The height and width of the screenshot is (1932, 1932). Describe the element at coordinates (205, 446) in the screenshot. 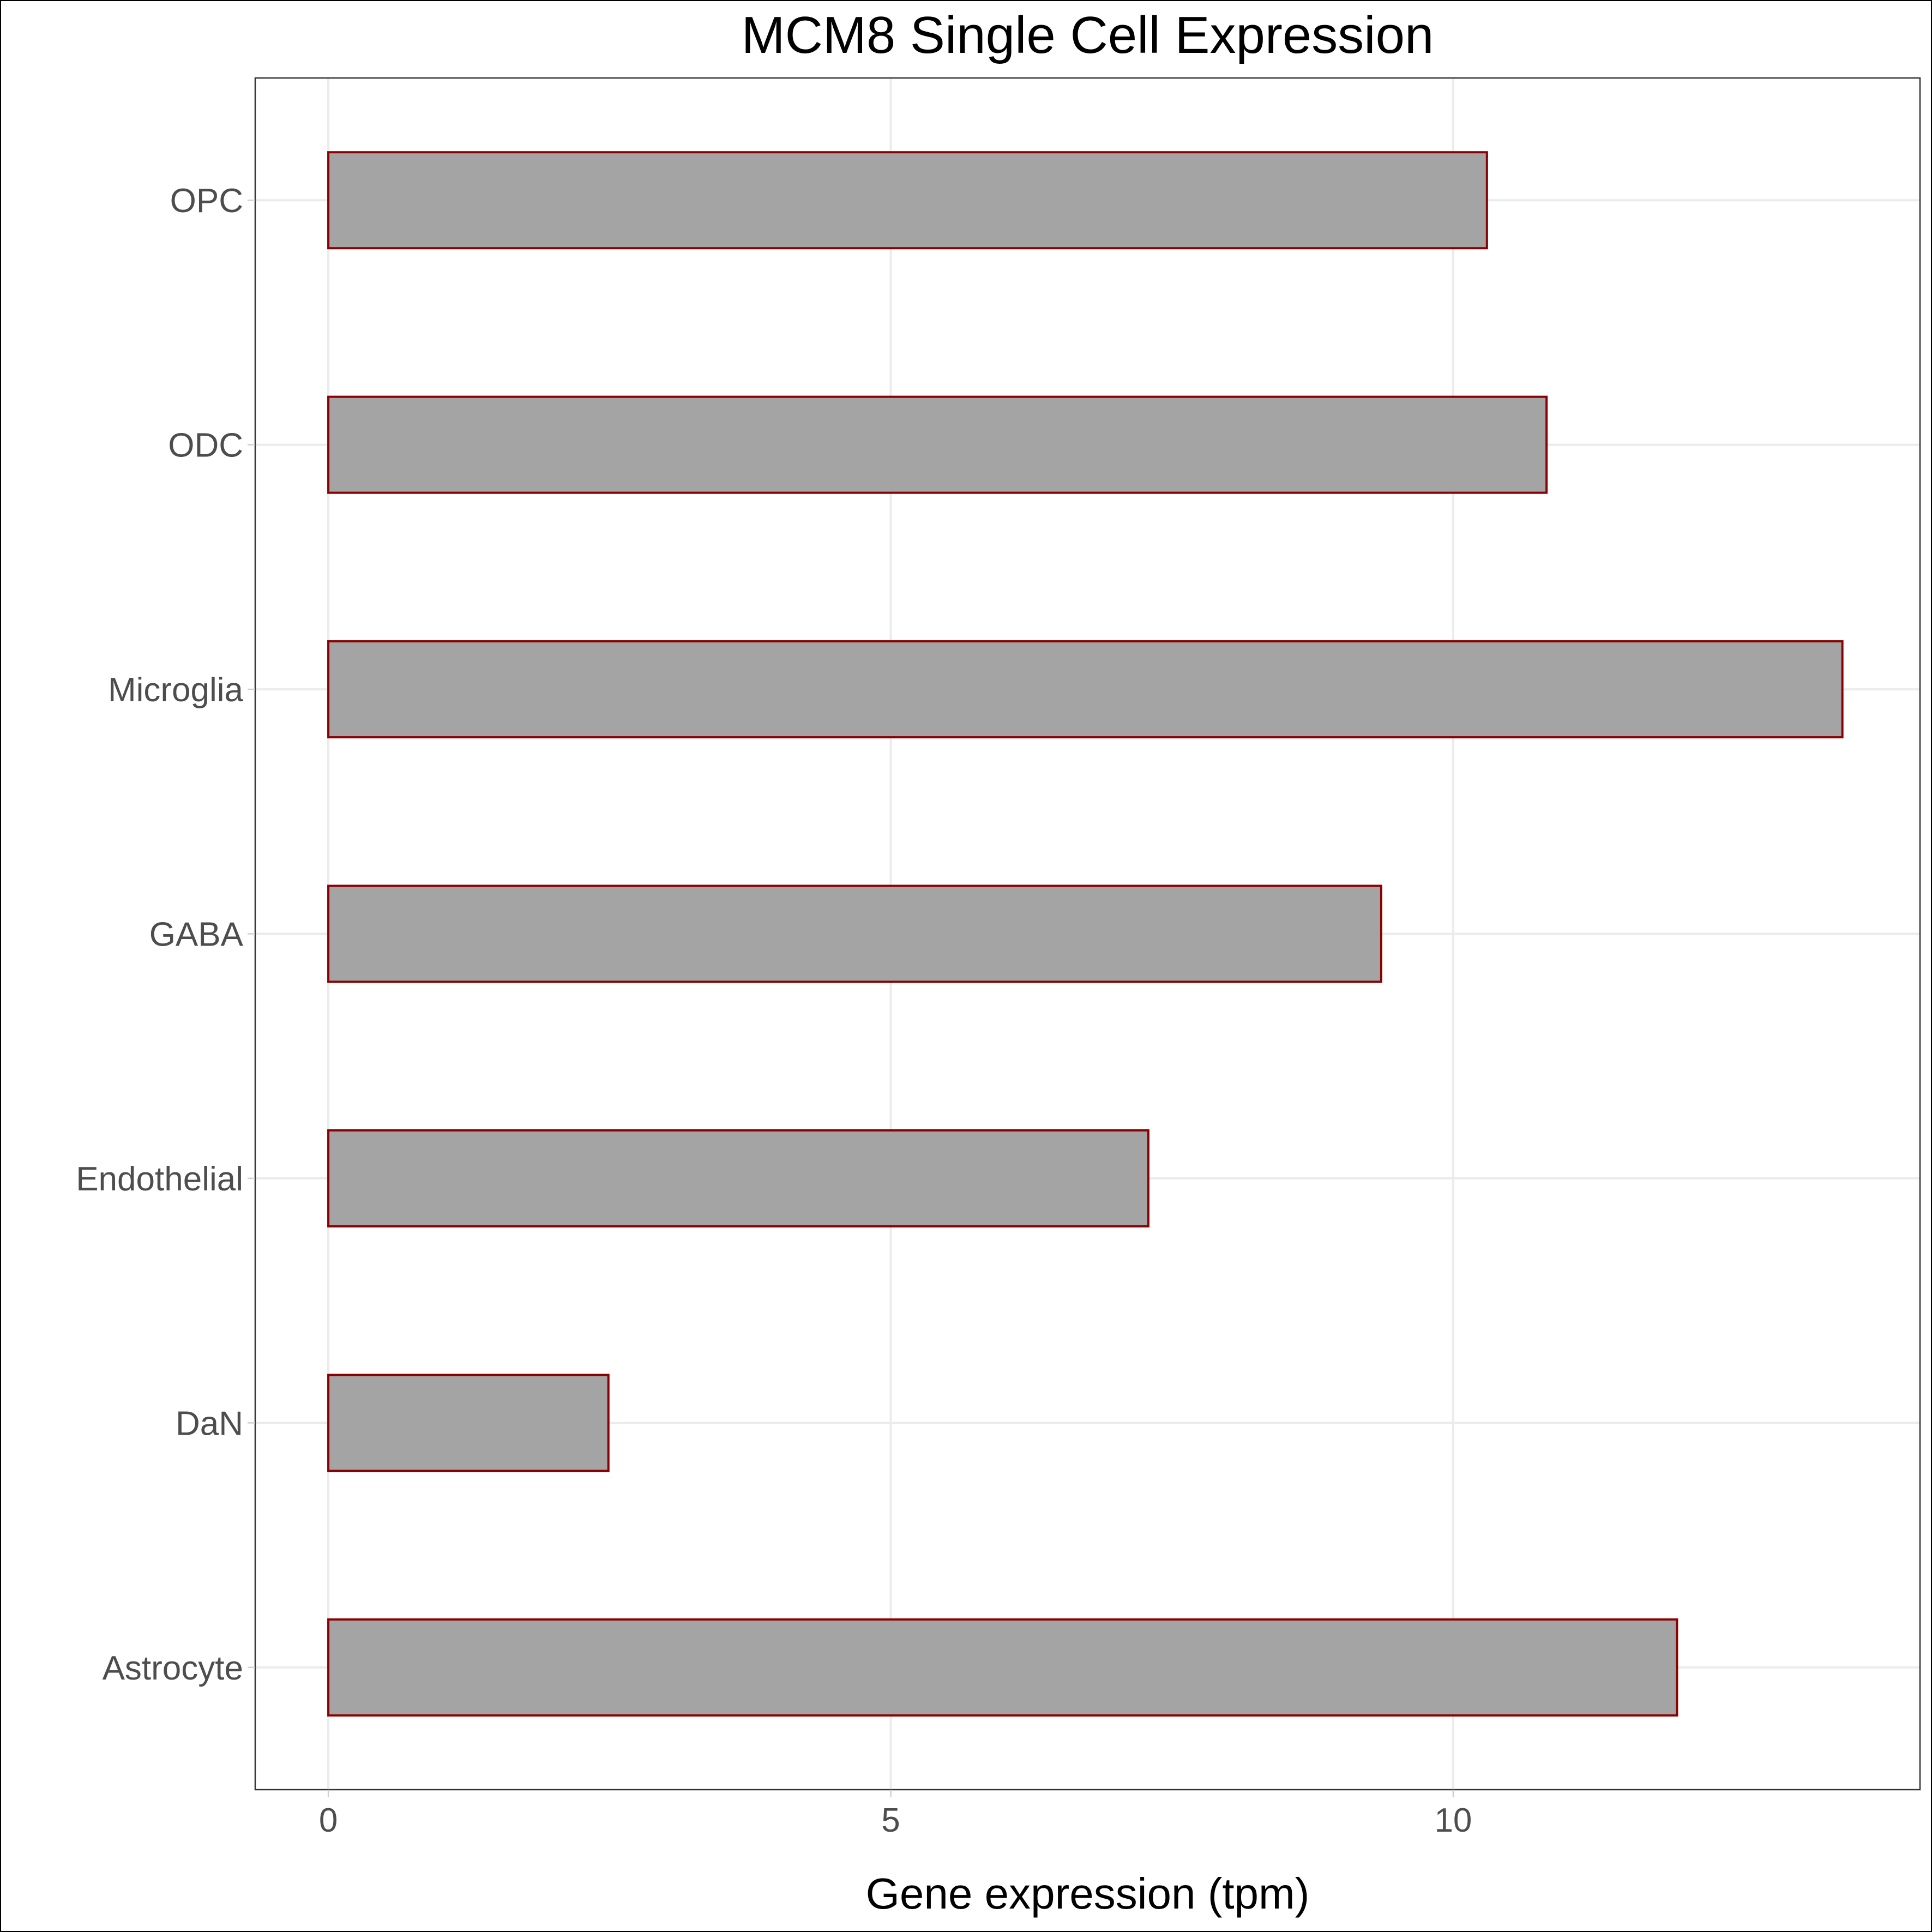

I see `y-tick-label-odc: ODC` at that location.